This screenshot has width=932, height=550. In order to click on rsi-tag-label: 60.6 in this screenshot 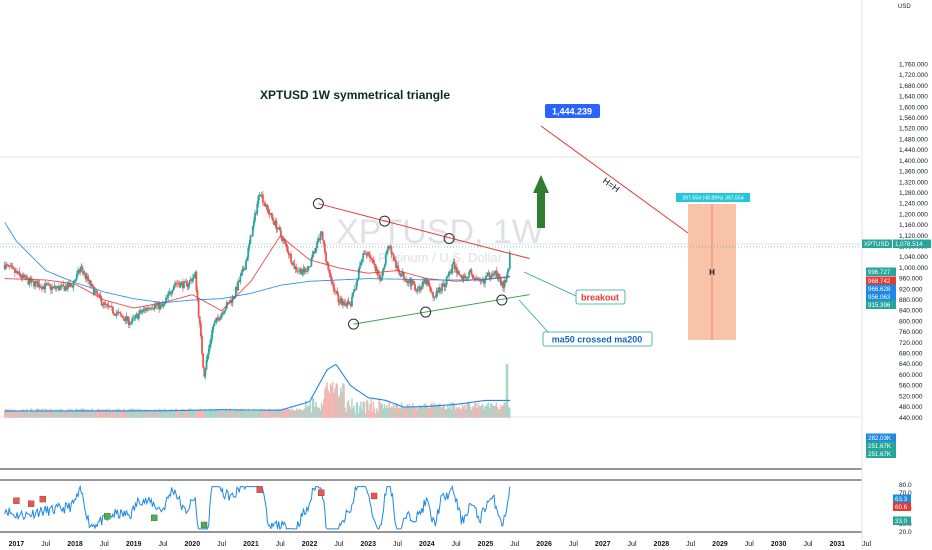, I will do `click(901, 507)`.